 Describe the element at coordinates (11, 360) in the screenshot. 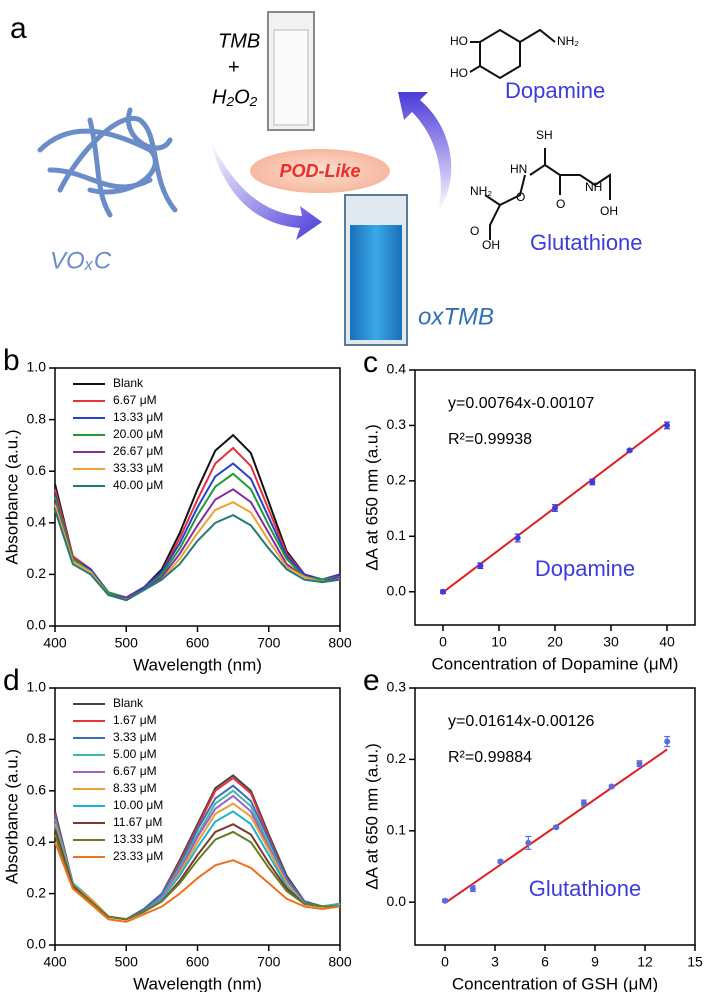

I see `panel-label: b` at that location.